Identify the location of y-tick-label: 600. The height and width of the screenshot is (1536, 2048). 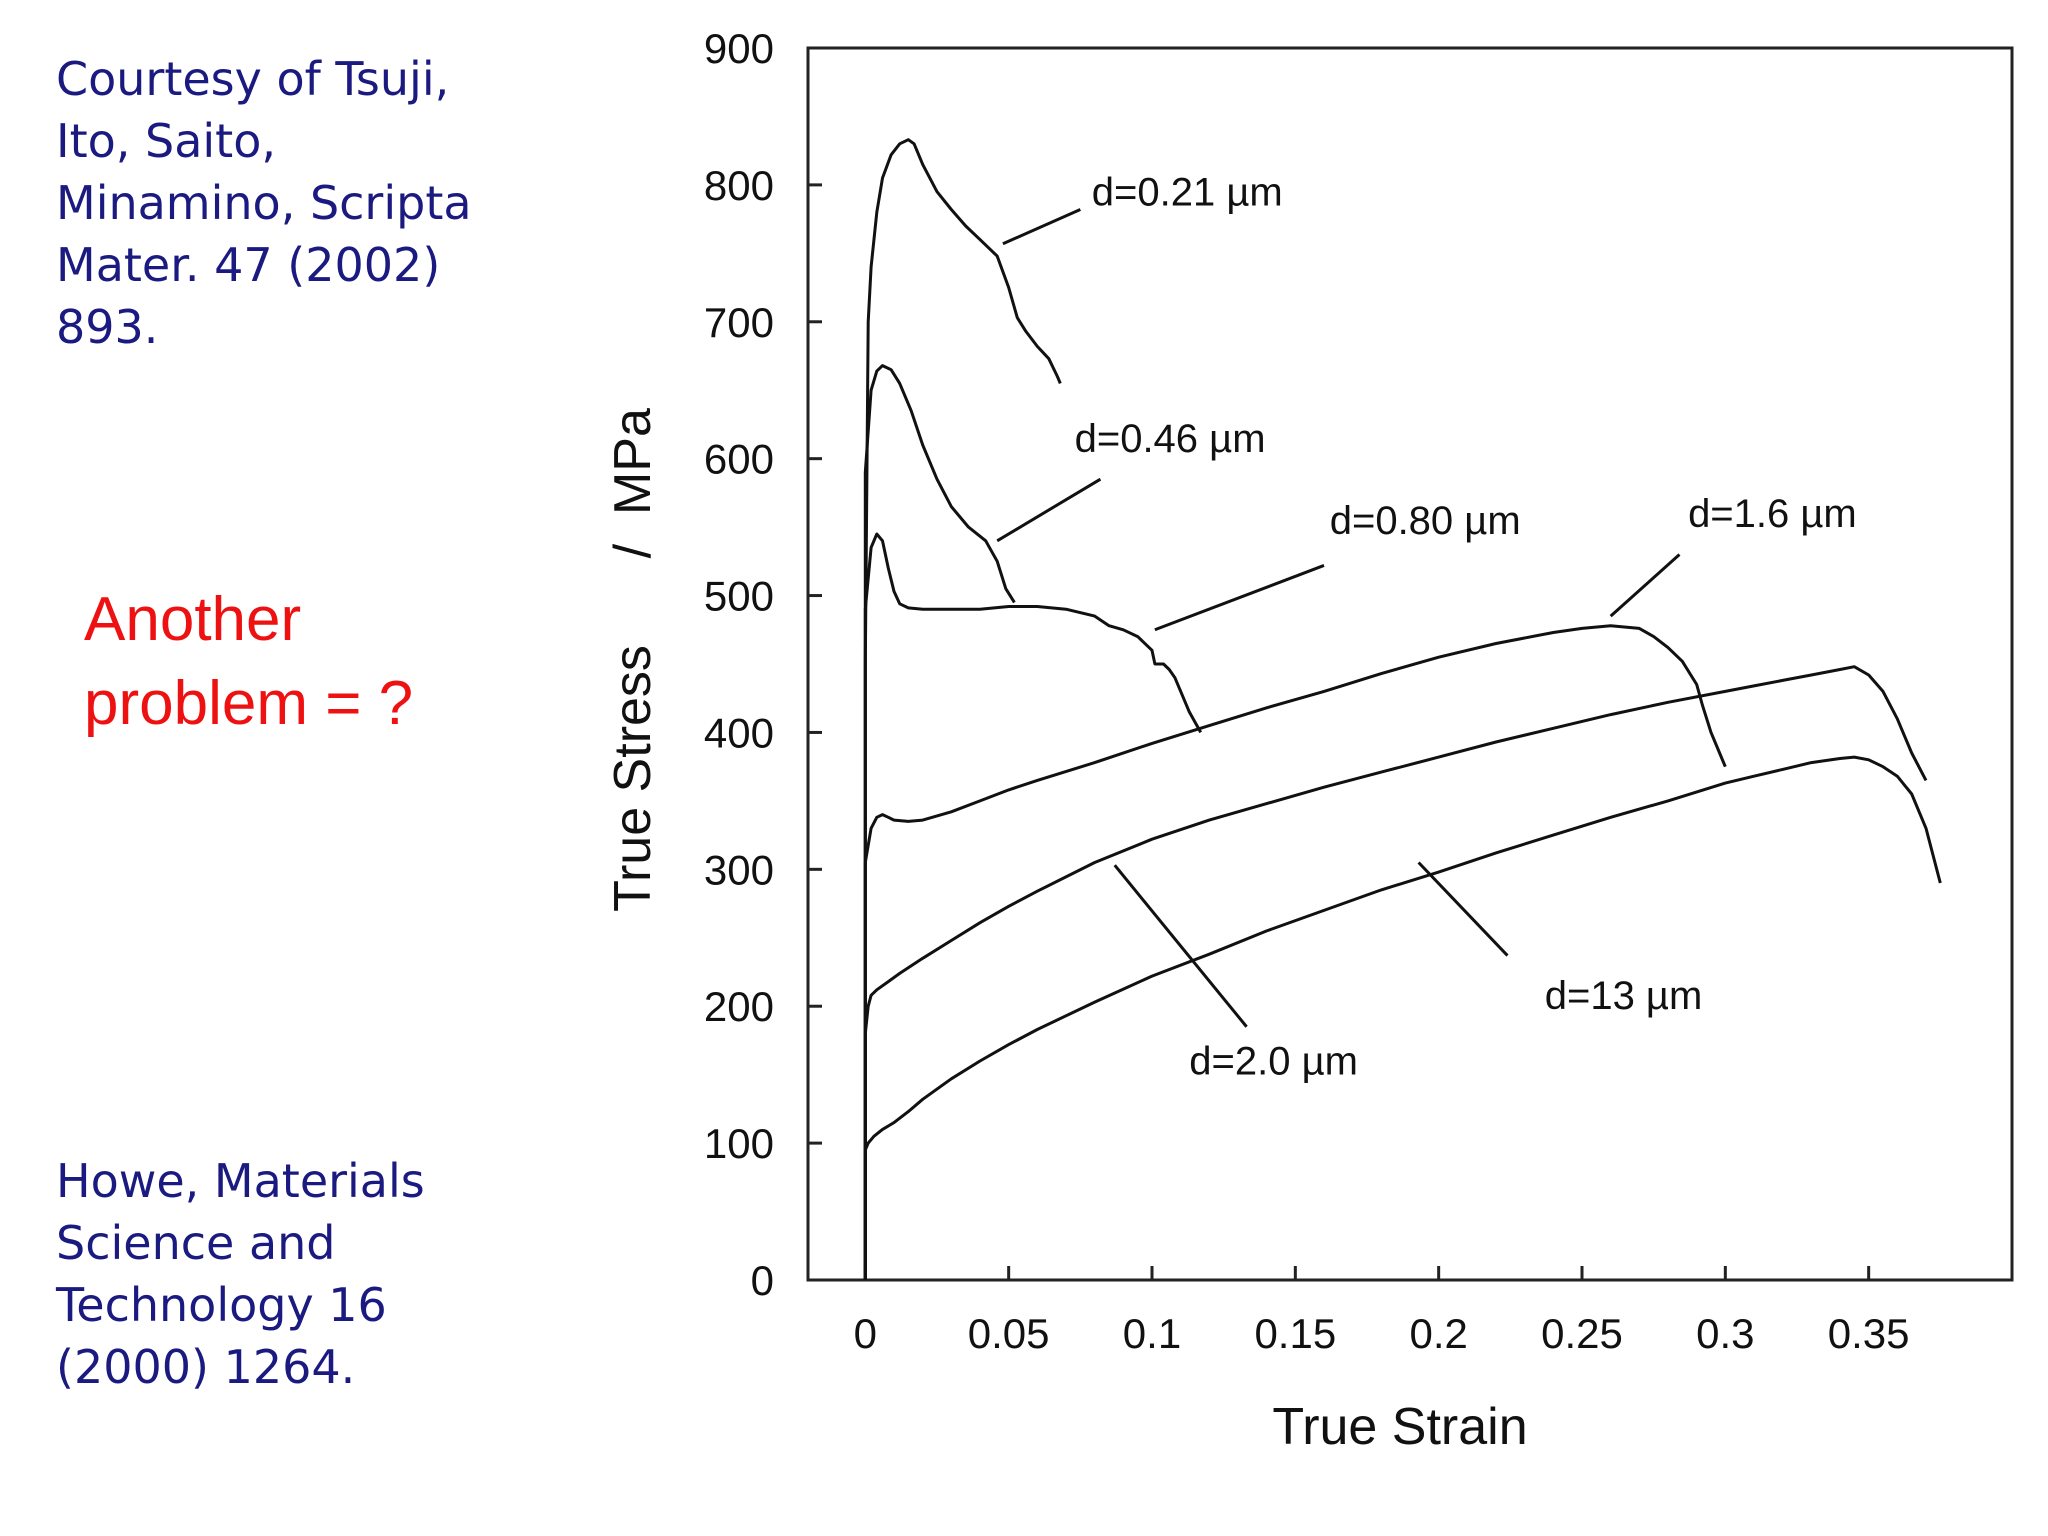
(739, 459).